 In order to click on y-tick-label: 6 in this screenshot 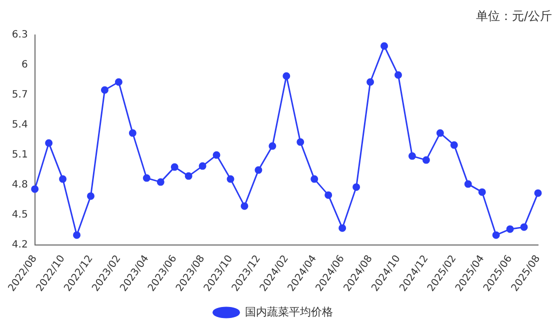, I will do `click(24, 65)`.